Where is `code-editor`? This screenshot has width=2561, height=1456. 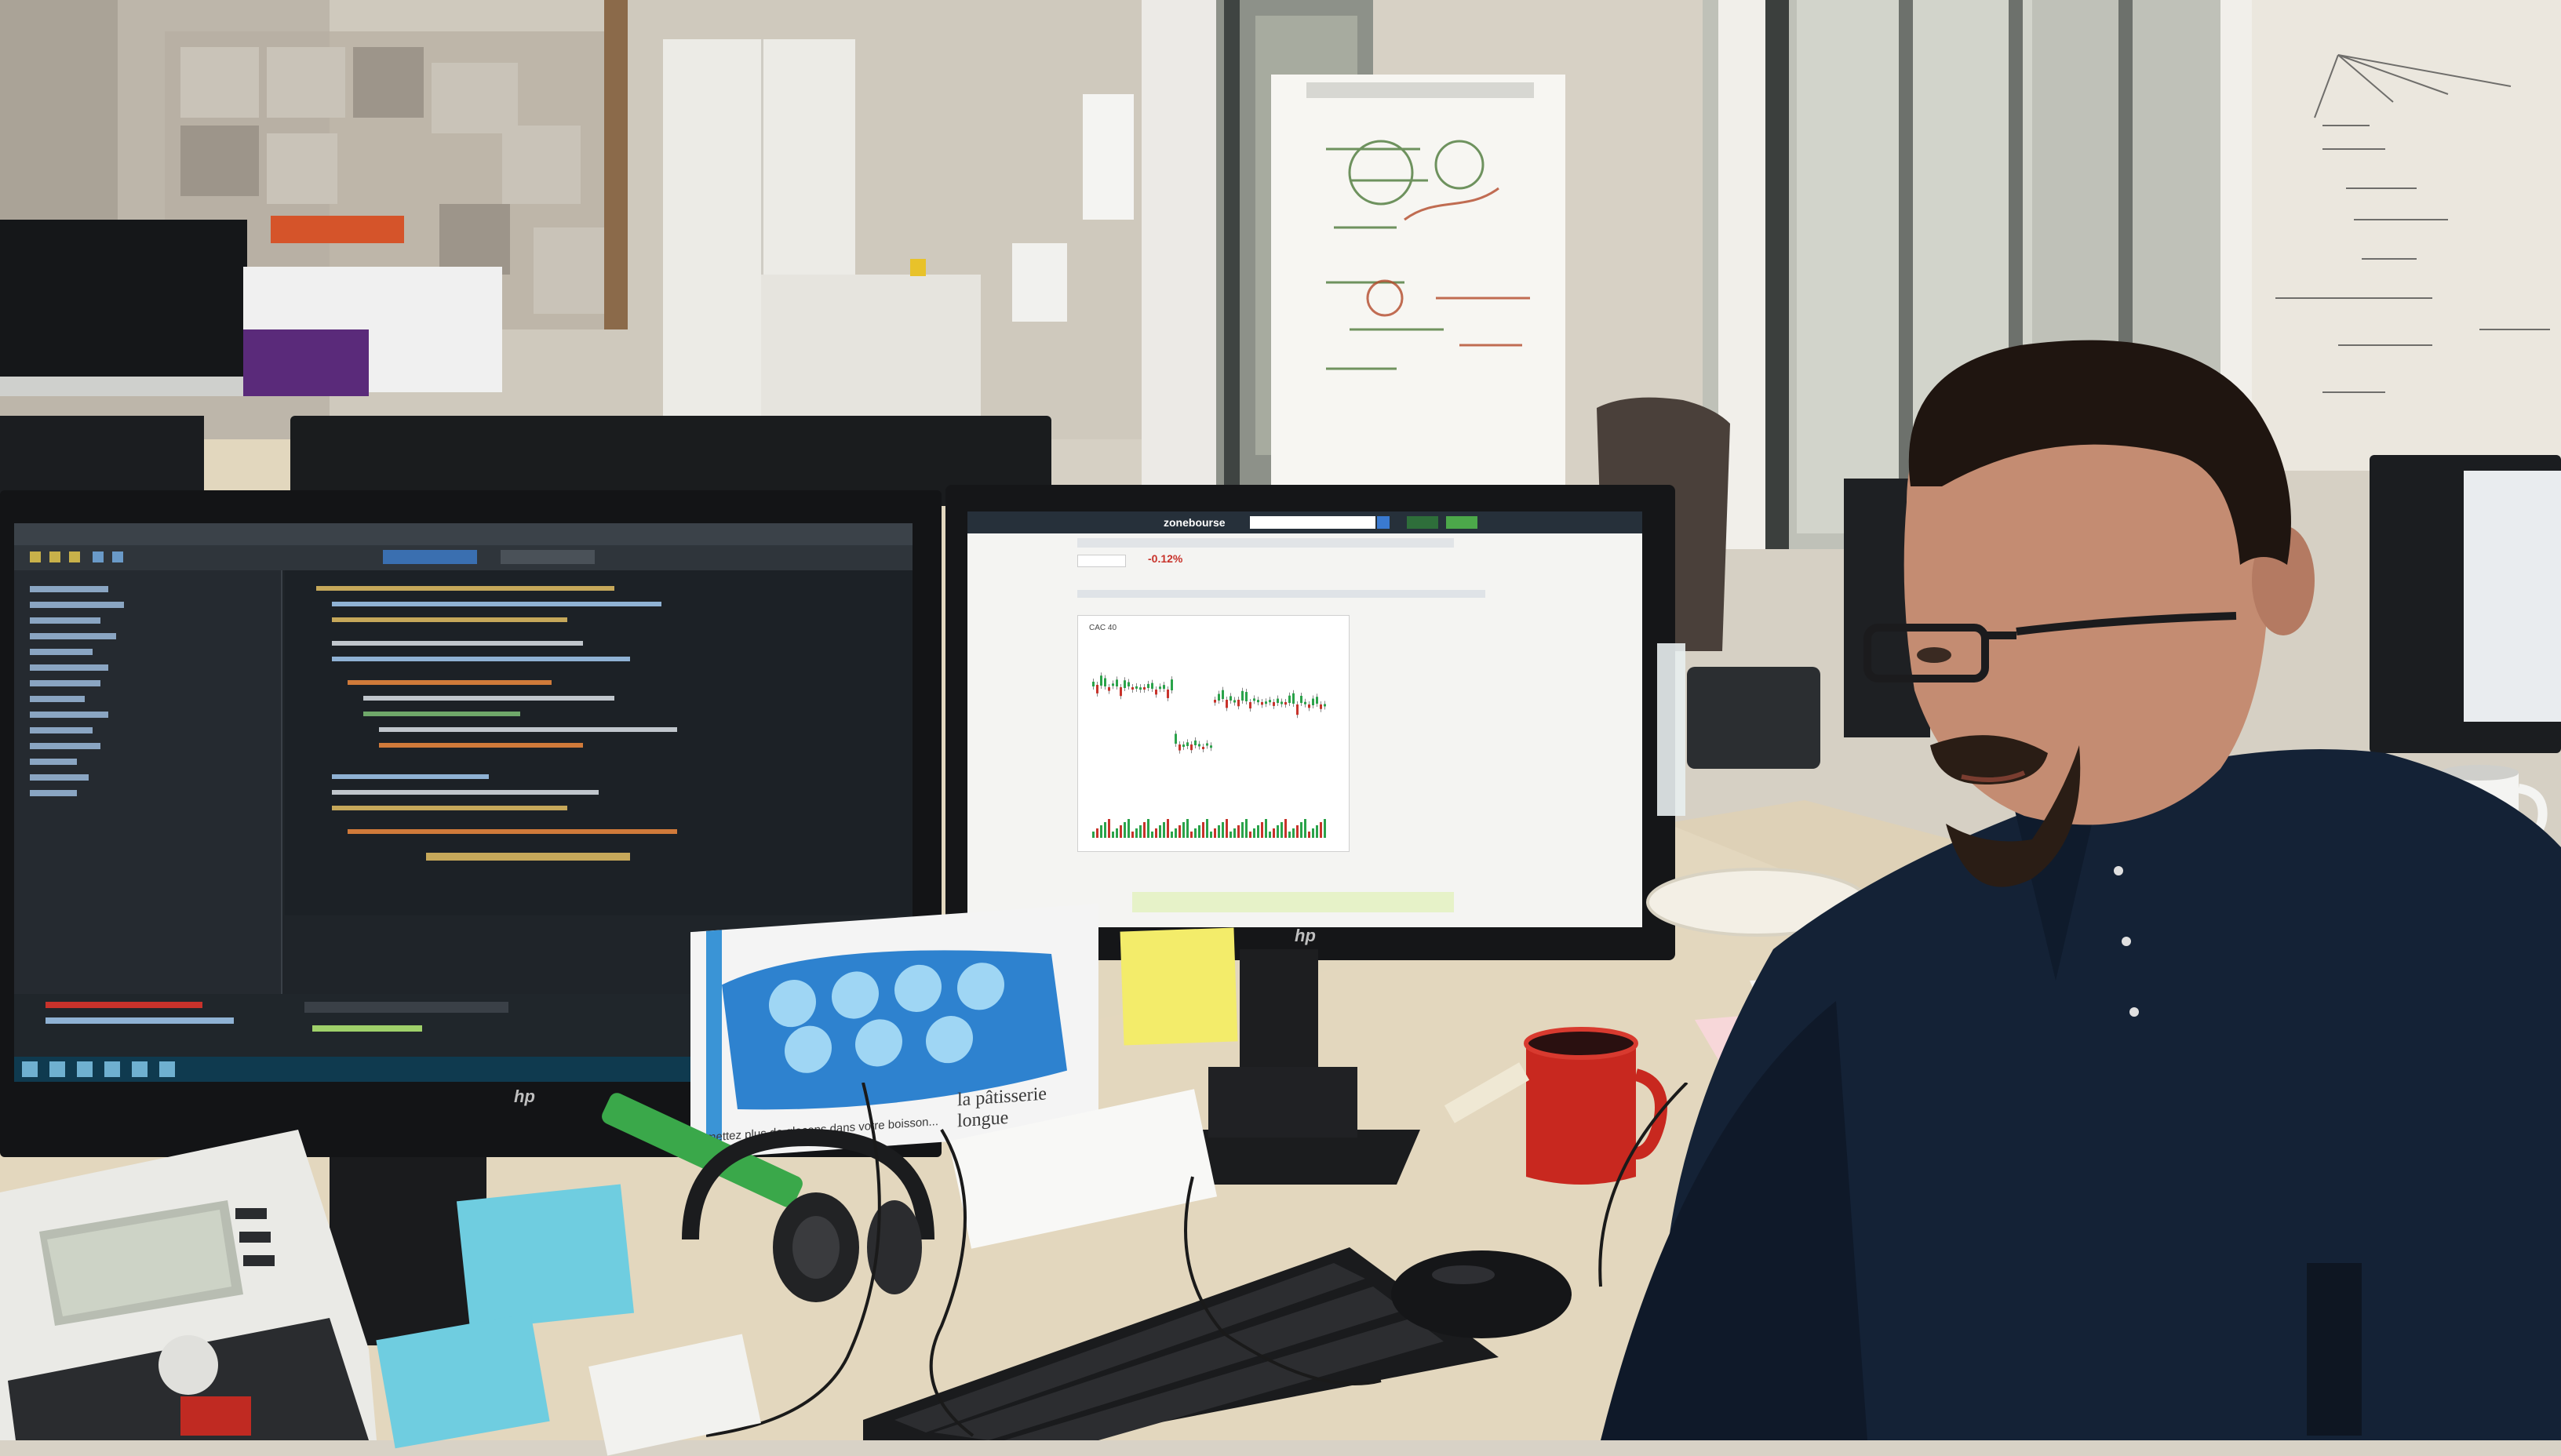 code-editor is located at coordinates (599, 742).